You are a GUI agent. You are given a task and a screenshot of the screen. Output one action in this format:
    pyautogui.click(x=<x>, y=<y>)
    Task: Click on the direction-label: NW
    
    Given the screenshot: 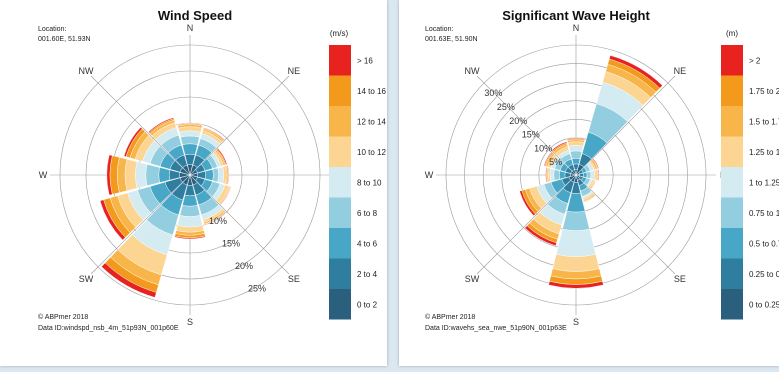 What is the action you would take?
    pyautogui.click(x=86, y=71)
    